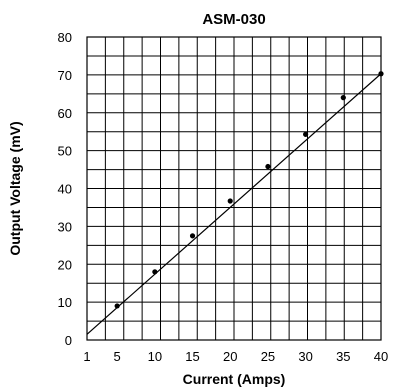 The image size is (403, 392). Describe the element at coordinates (86, 356) in the screenshot. I see `x-tick-label: 1` at that location.